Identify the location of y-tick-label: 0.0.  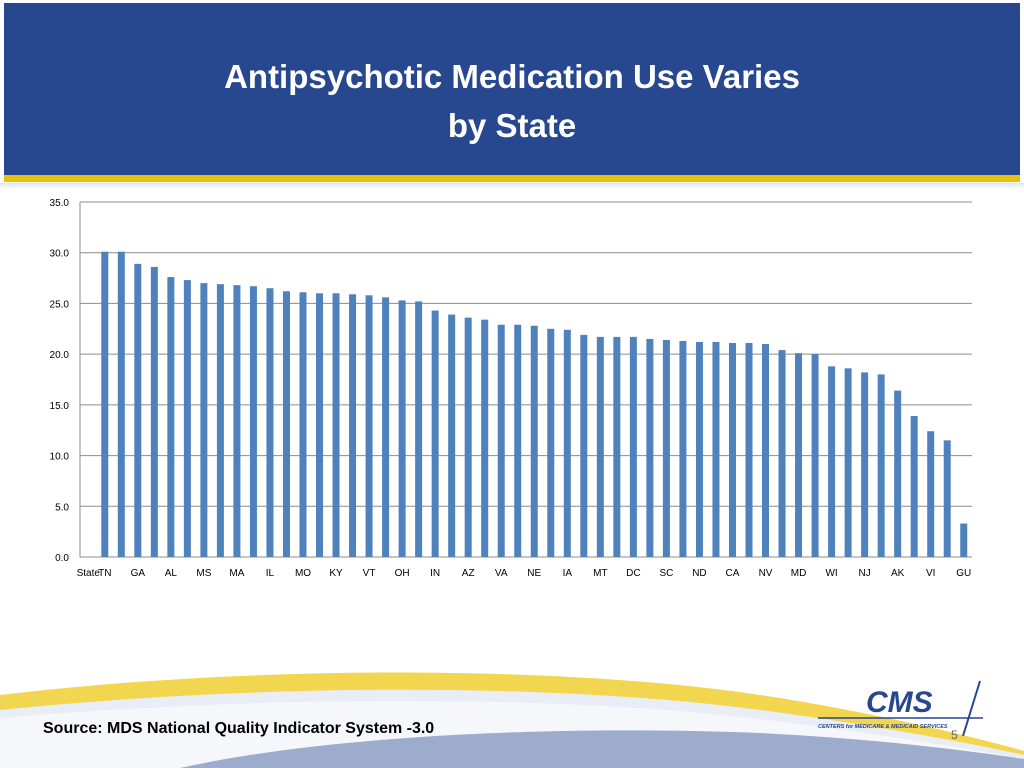
(62, 558).